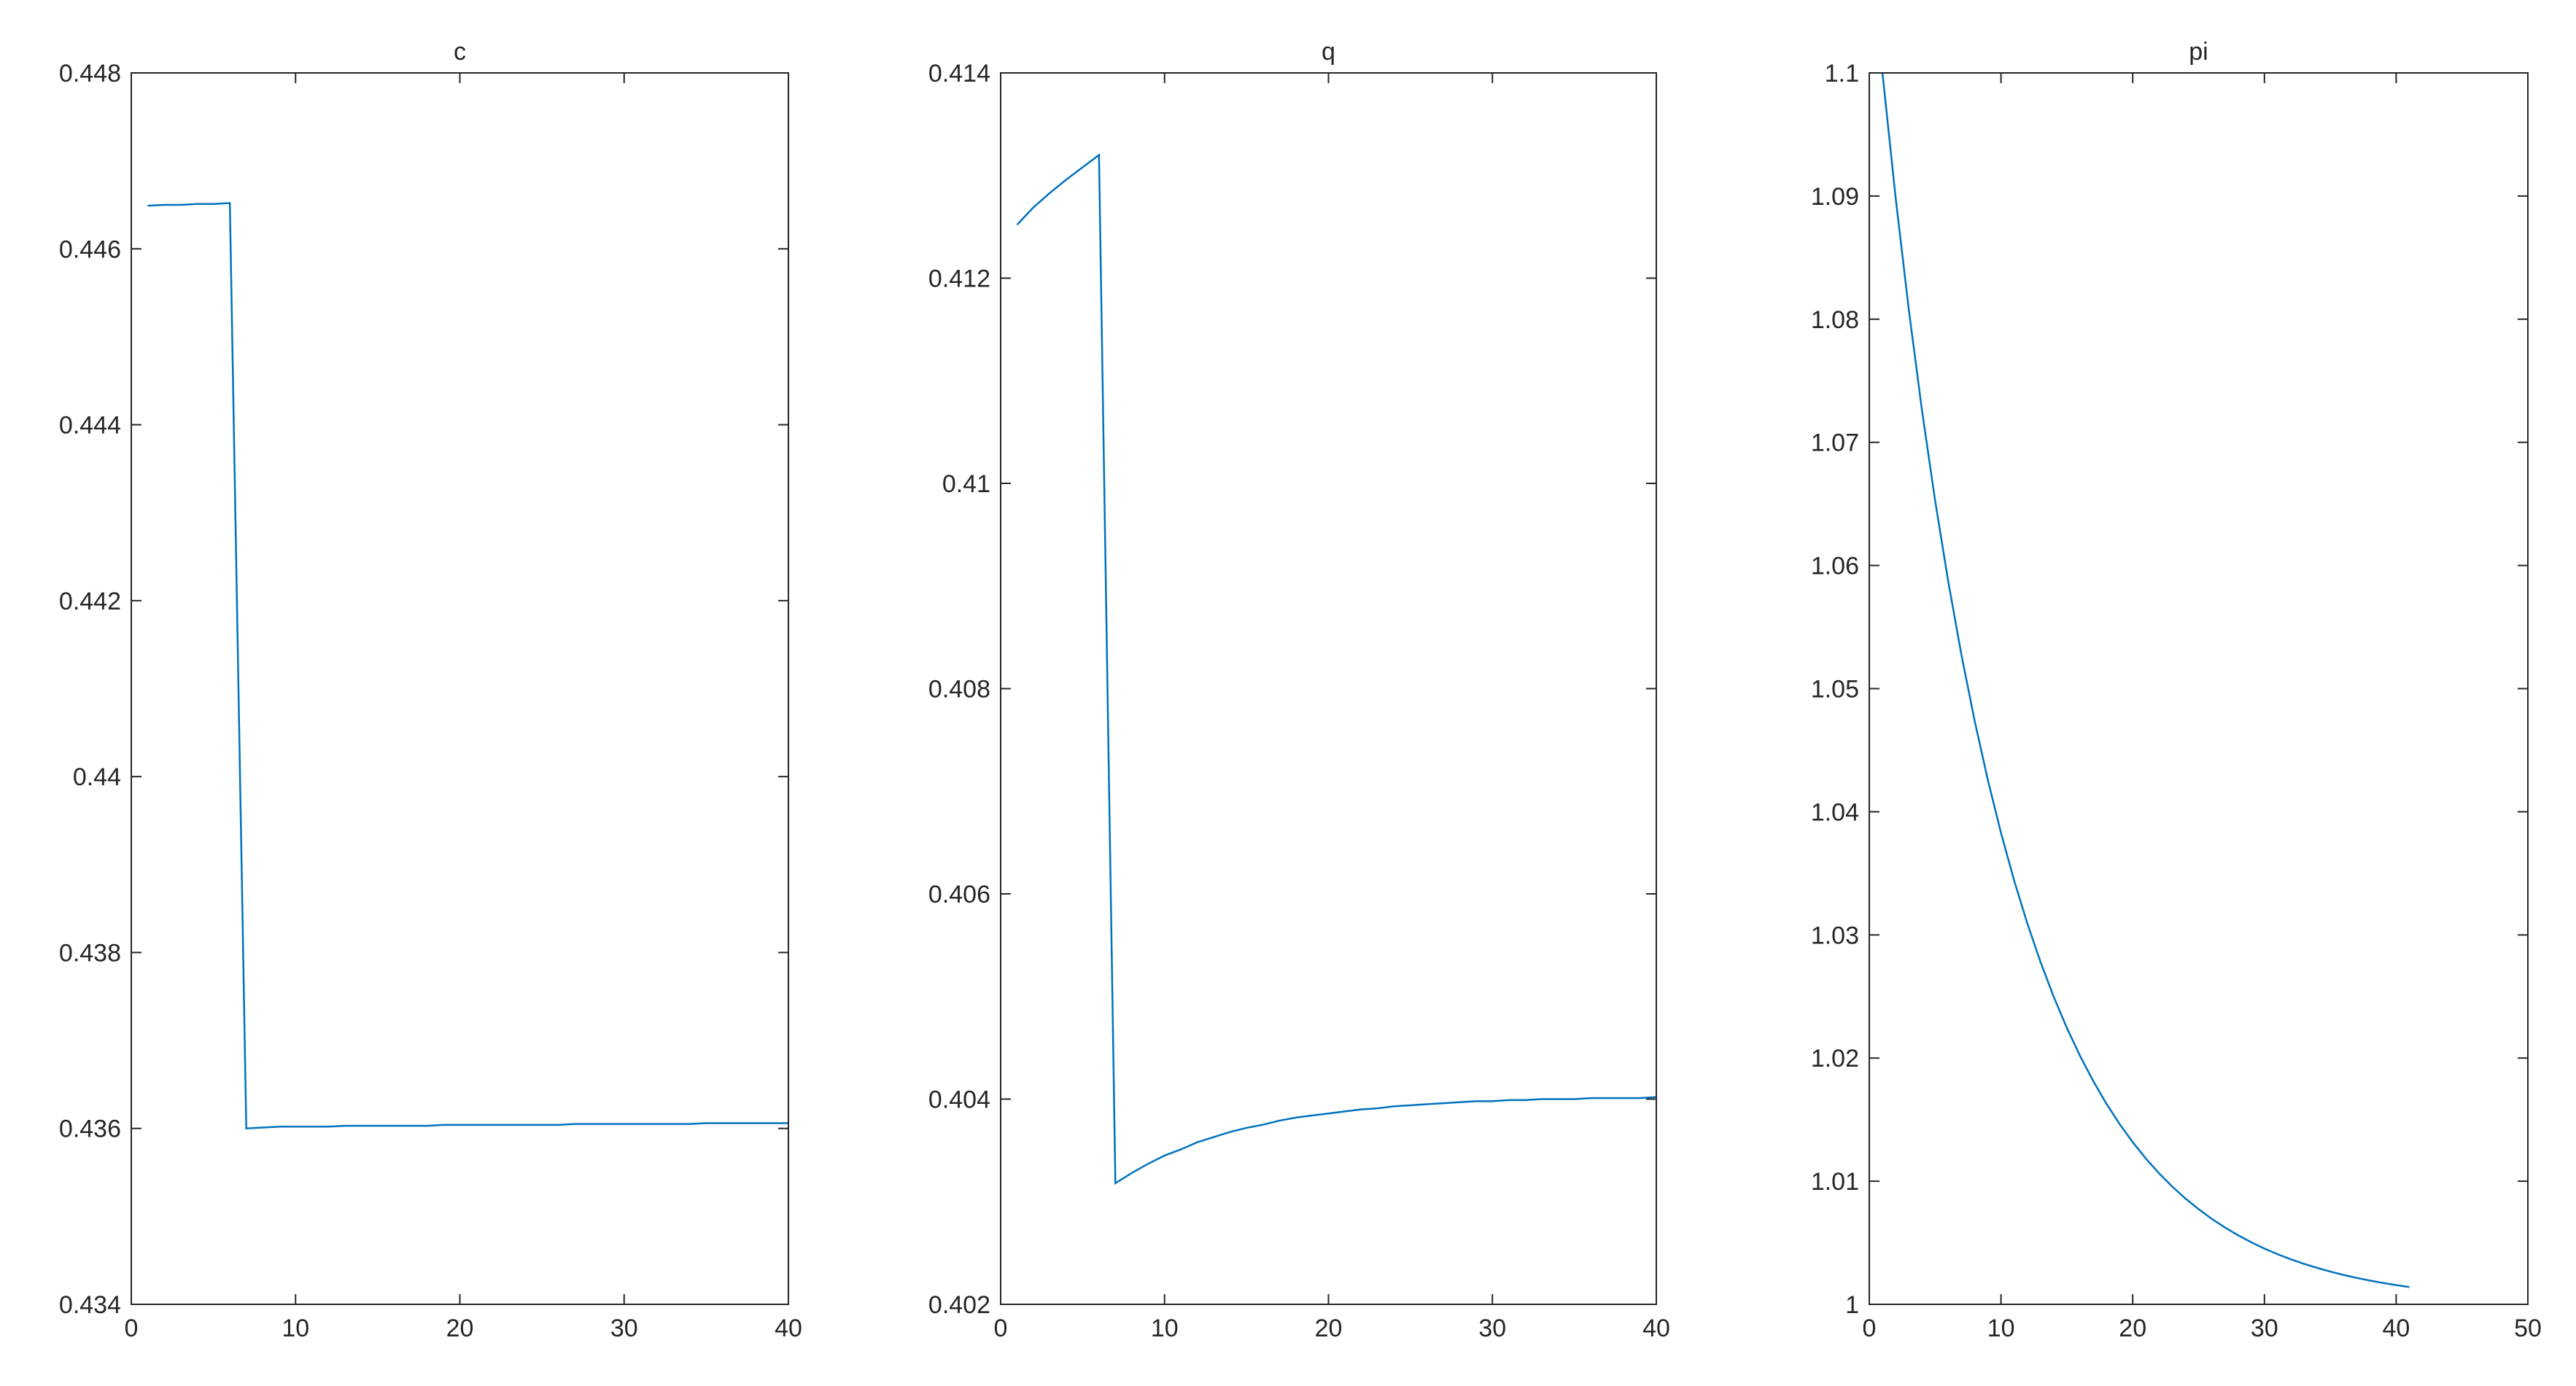 The image size is (2576, 1386). I want to click on y-tick-label: 0.434, so click(90, 1305).